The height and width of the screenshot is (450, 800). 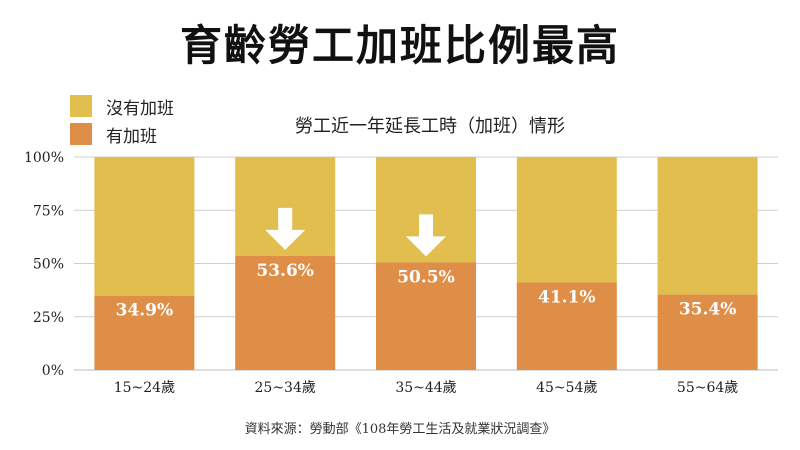 I want to click on y-tick-label: 100%, so click(x=44, y=158).